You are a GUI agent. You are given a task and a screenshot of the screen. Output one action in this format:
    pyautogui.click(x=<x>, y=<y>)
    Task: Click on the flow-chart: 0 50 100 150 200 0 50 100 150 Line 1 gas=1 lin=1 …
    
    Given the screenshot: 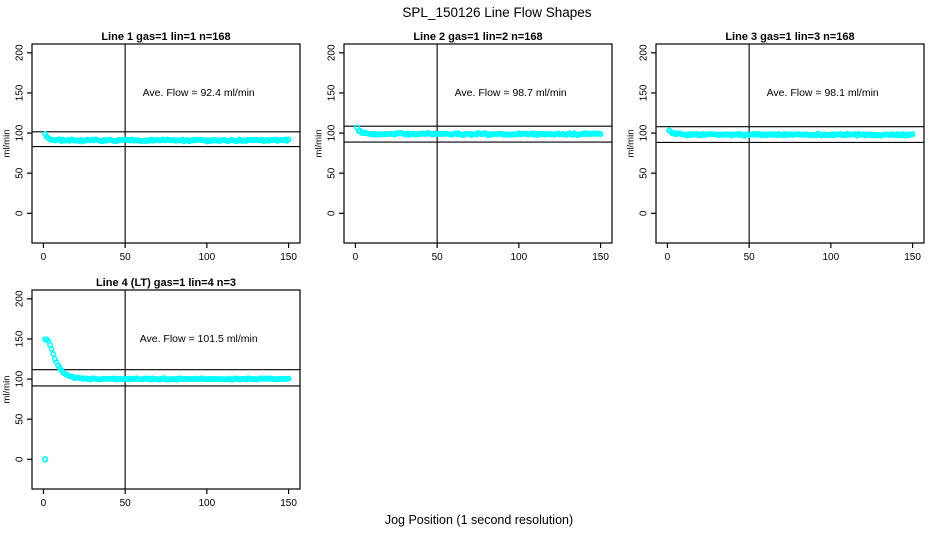 What is the action you would take?
    pyautogui.click(x=151, y=147)
    